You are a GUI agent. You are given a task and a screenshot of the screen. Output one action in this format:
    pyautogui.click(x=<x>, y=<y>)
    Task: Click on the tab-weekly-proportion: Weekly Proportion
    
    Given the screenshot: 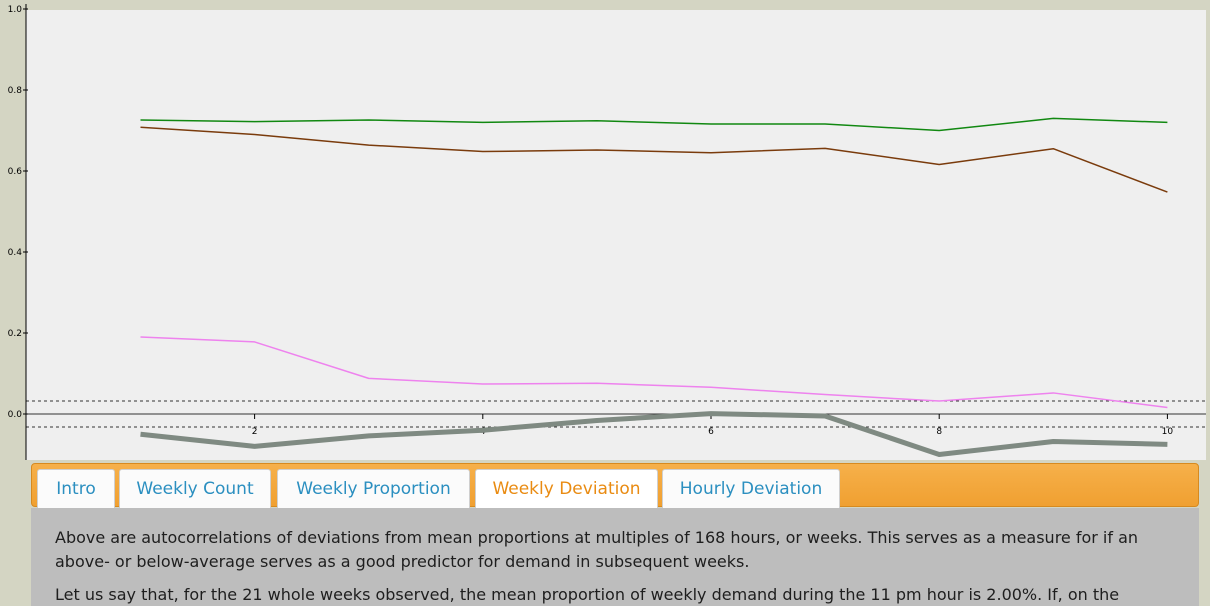 What is the action you would take?
    pyautogui.click(x=373, y=488)
    